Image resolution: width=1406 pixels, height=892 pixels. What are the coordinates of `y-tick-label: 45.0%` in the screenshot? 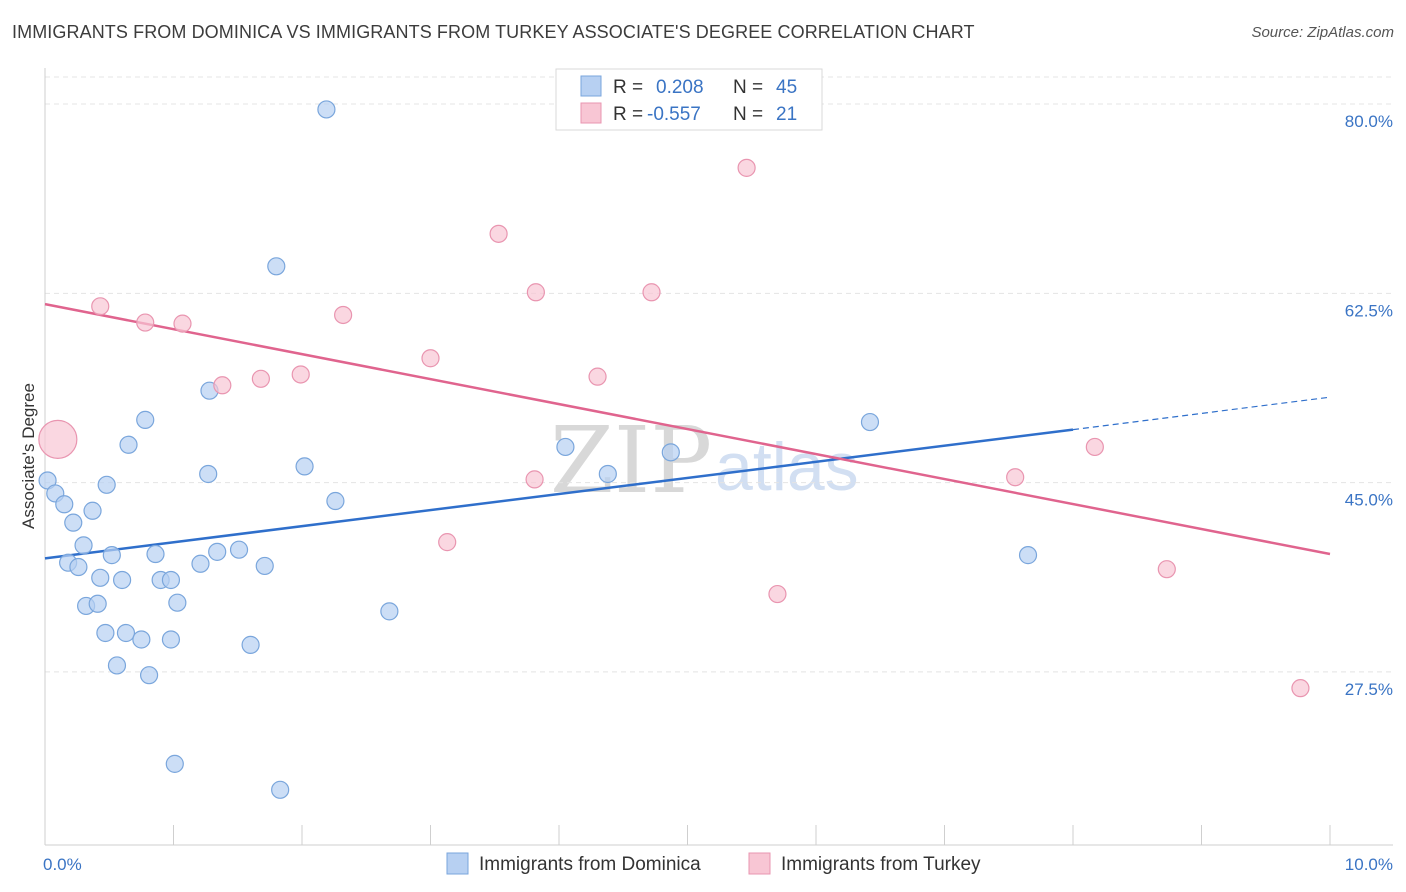 It's located at (1369, 500).